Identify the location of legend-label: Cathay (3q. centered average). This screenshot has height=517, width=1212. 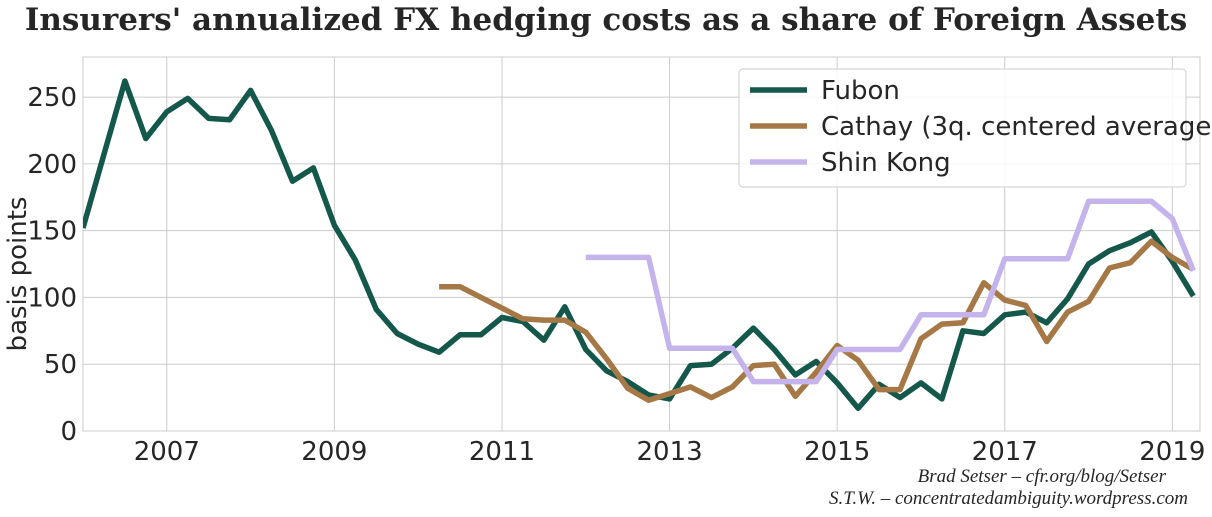
(1016, 127).